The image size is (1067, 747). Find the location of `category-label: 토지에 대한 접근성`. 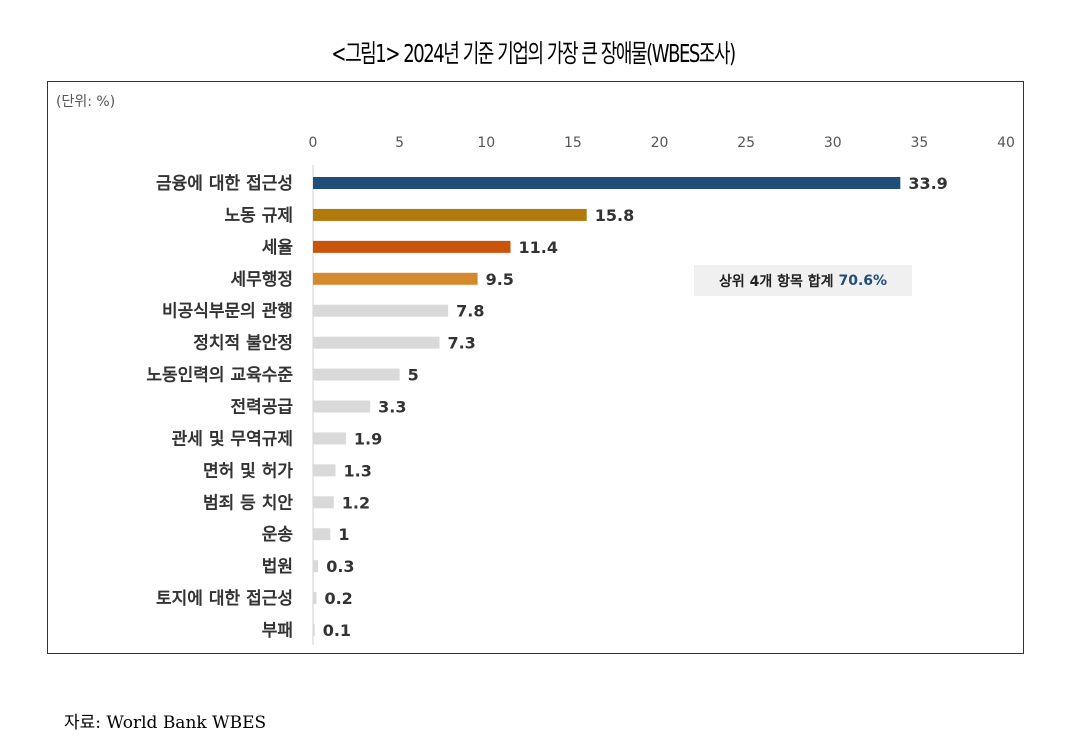

category-label: 토지에 대한 접근성 is located at coordinates (224, 599).